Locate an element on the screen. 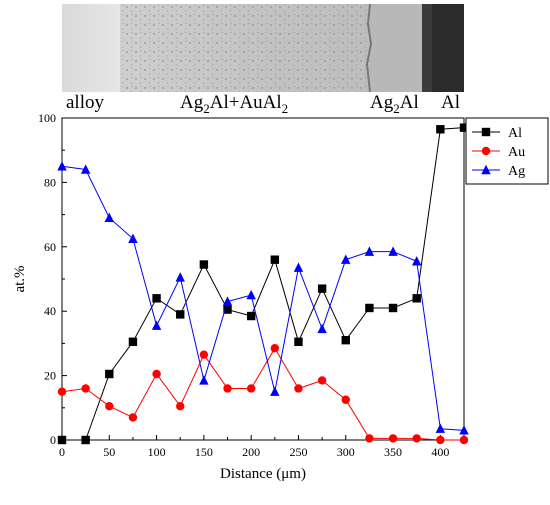  legend-label: Au is located at coordinates (516, 152).